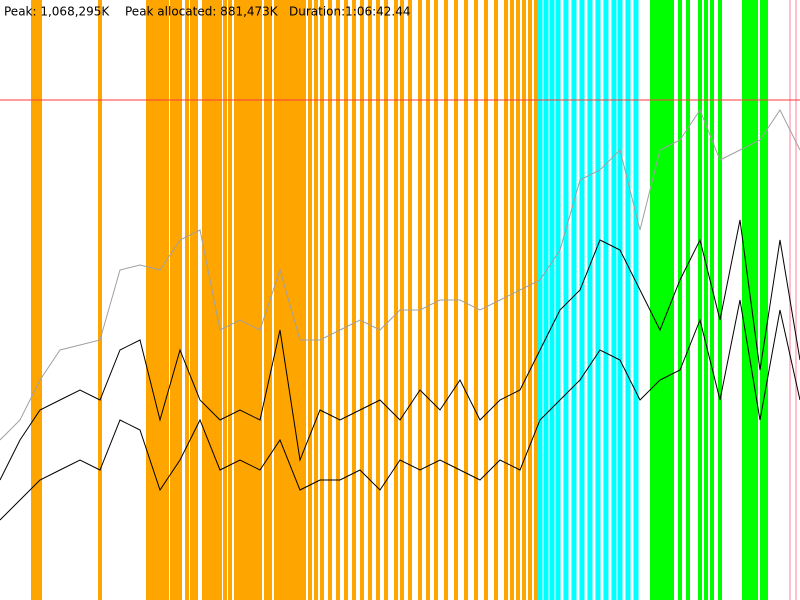 The image size is (800, 600). Describe the element at coordinates (202, 12) in the screenshot. I see `peak-allocated-stat: Peak allocated: 881,473K` at that location.